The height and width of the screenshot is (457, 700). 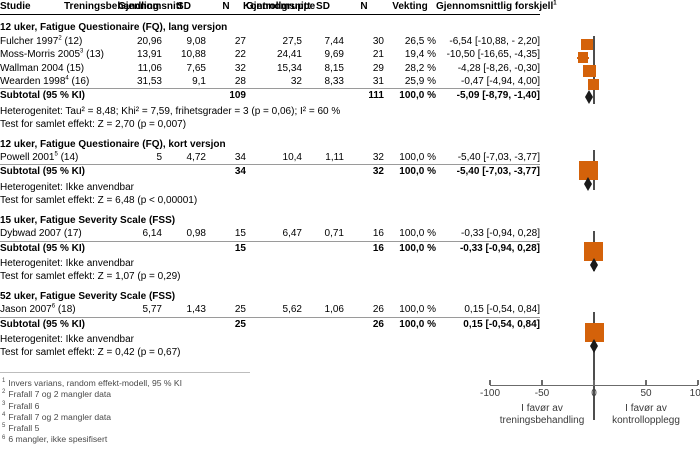 What do you see at coordinates (410, 6) in the screenshot?
I see `column-header-weight: Vekting` at bounding box center [410, 6].